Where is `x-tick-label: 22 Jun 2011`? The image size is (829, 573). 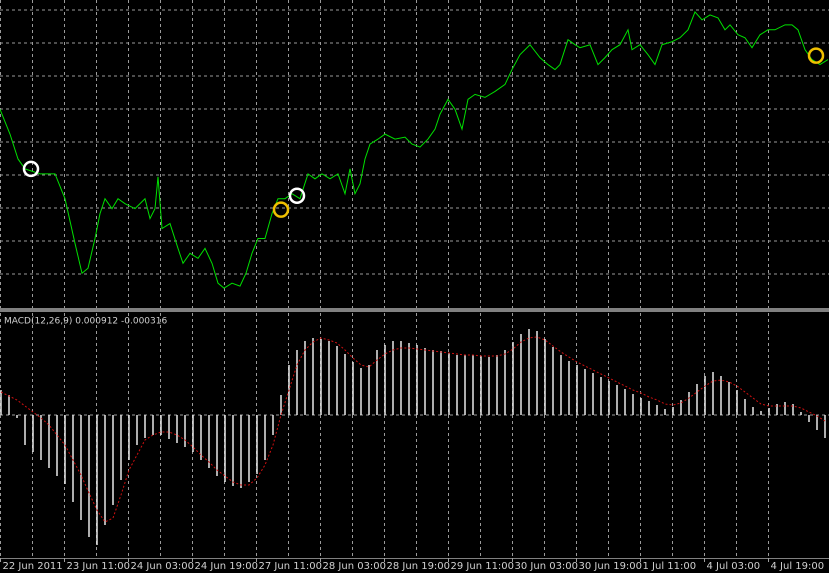
x-tick-label: 22 Jun 2011 is located at coordinates (33, 566).